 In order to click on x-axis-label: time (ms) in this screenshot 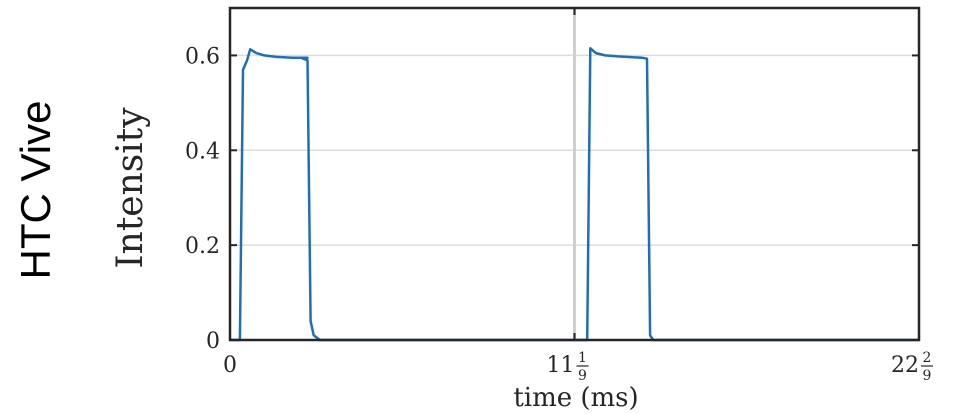, I will do `click(575, 398)`.